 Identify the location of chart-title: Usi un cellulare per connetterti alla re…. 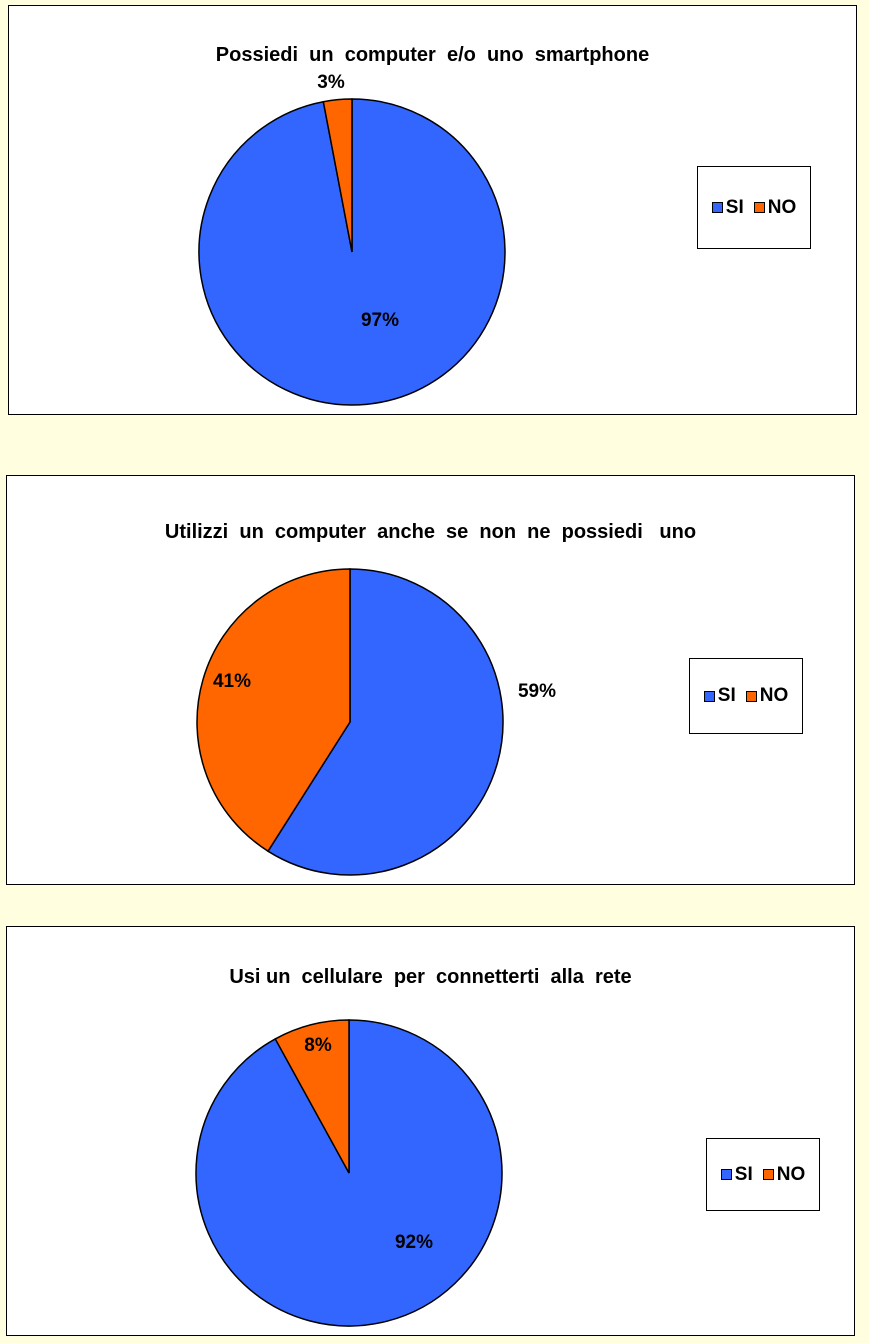
(430, 977).